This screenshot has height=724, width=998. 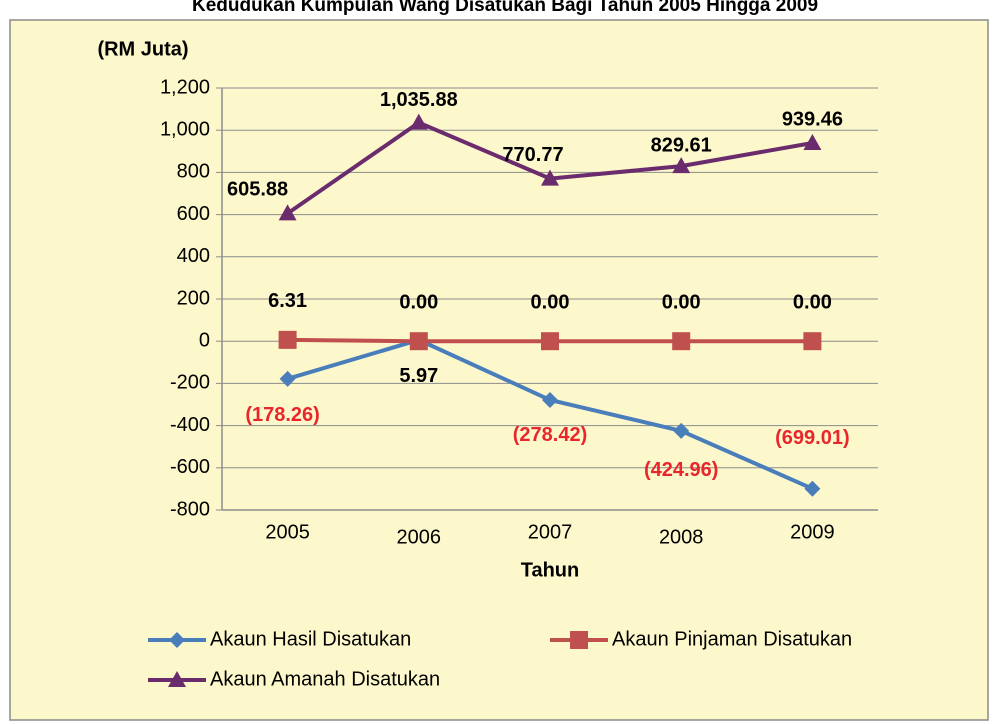 What do you see at coordinates (185, 129) in the screenshot?
I see `y-tick-label: 1,000` at bounding box center [185, 129].